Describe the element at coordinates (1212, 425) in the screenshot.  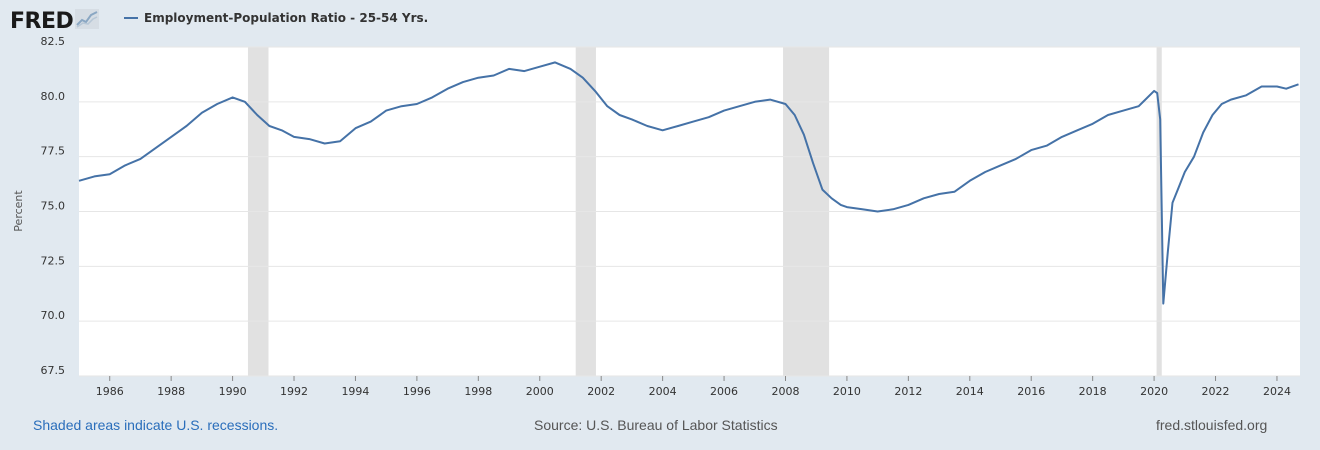
I see `fred-url-text: fred.stlouisfed.org` at that location.